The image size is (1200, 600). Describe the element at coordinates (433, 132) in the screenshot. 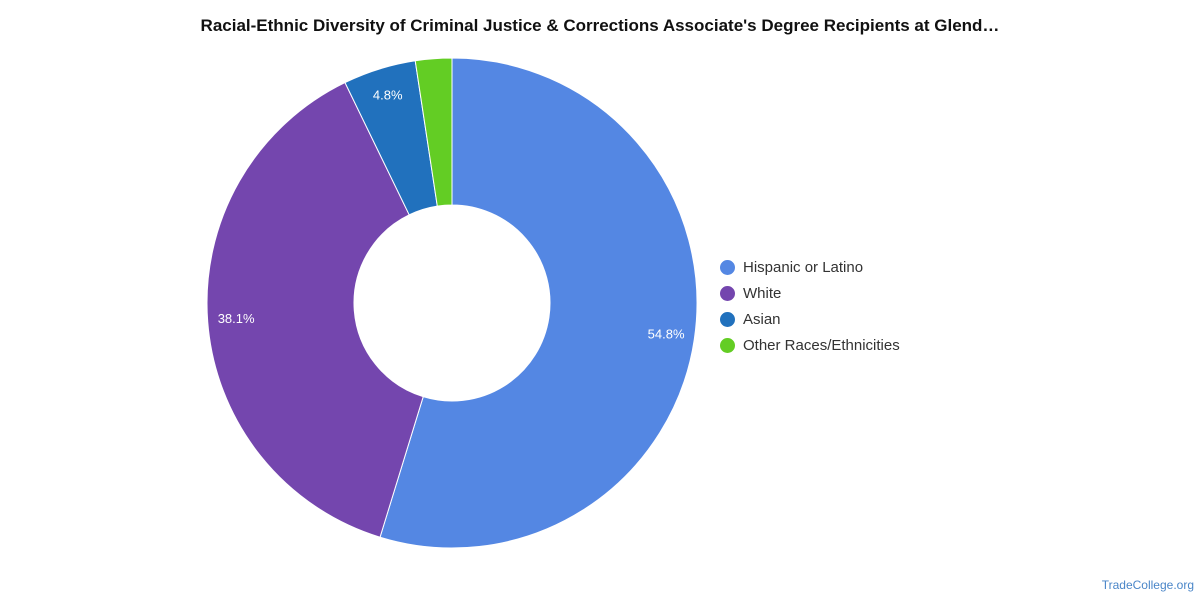

I see `slice-other-races-ethnicities` at that location.